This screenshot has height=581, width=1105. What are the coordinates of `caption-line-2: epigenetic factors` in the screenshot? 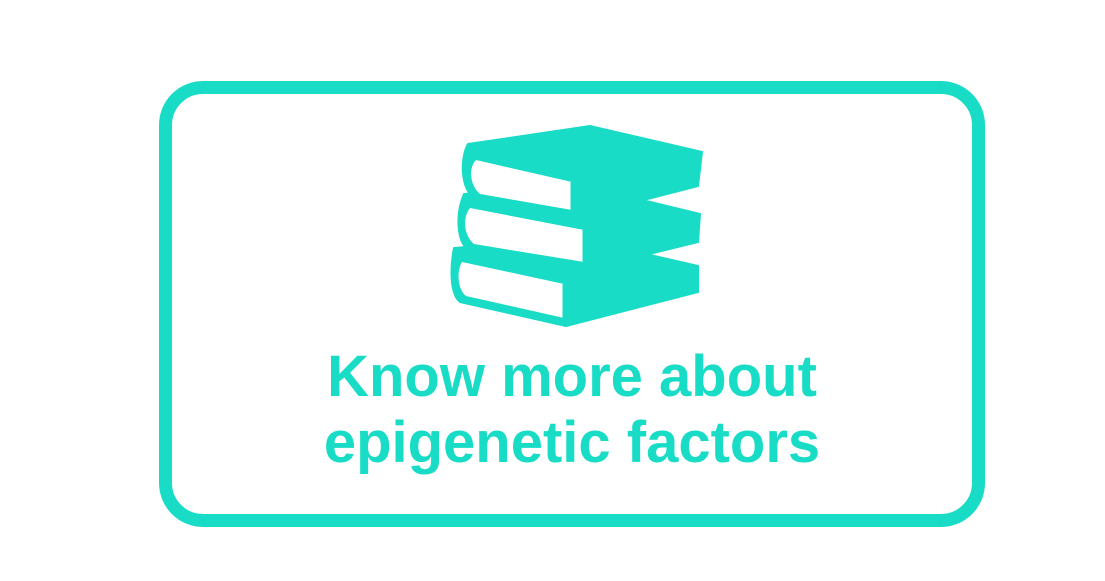 It's located at (572, 442).